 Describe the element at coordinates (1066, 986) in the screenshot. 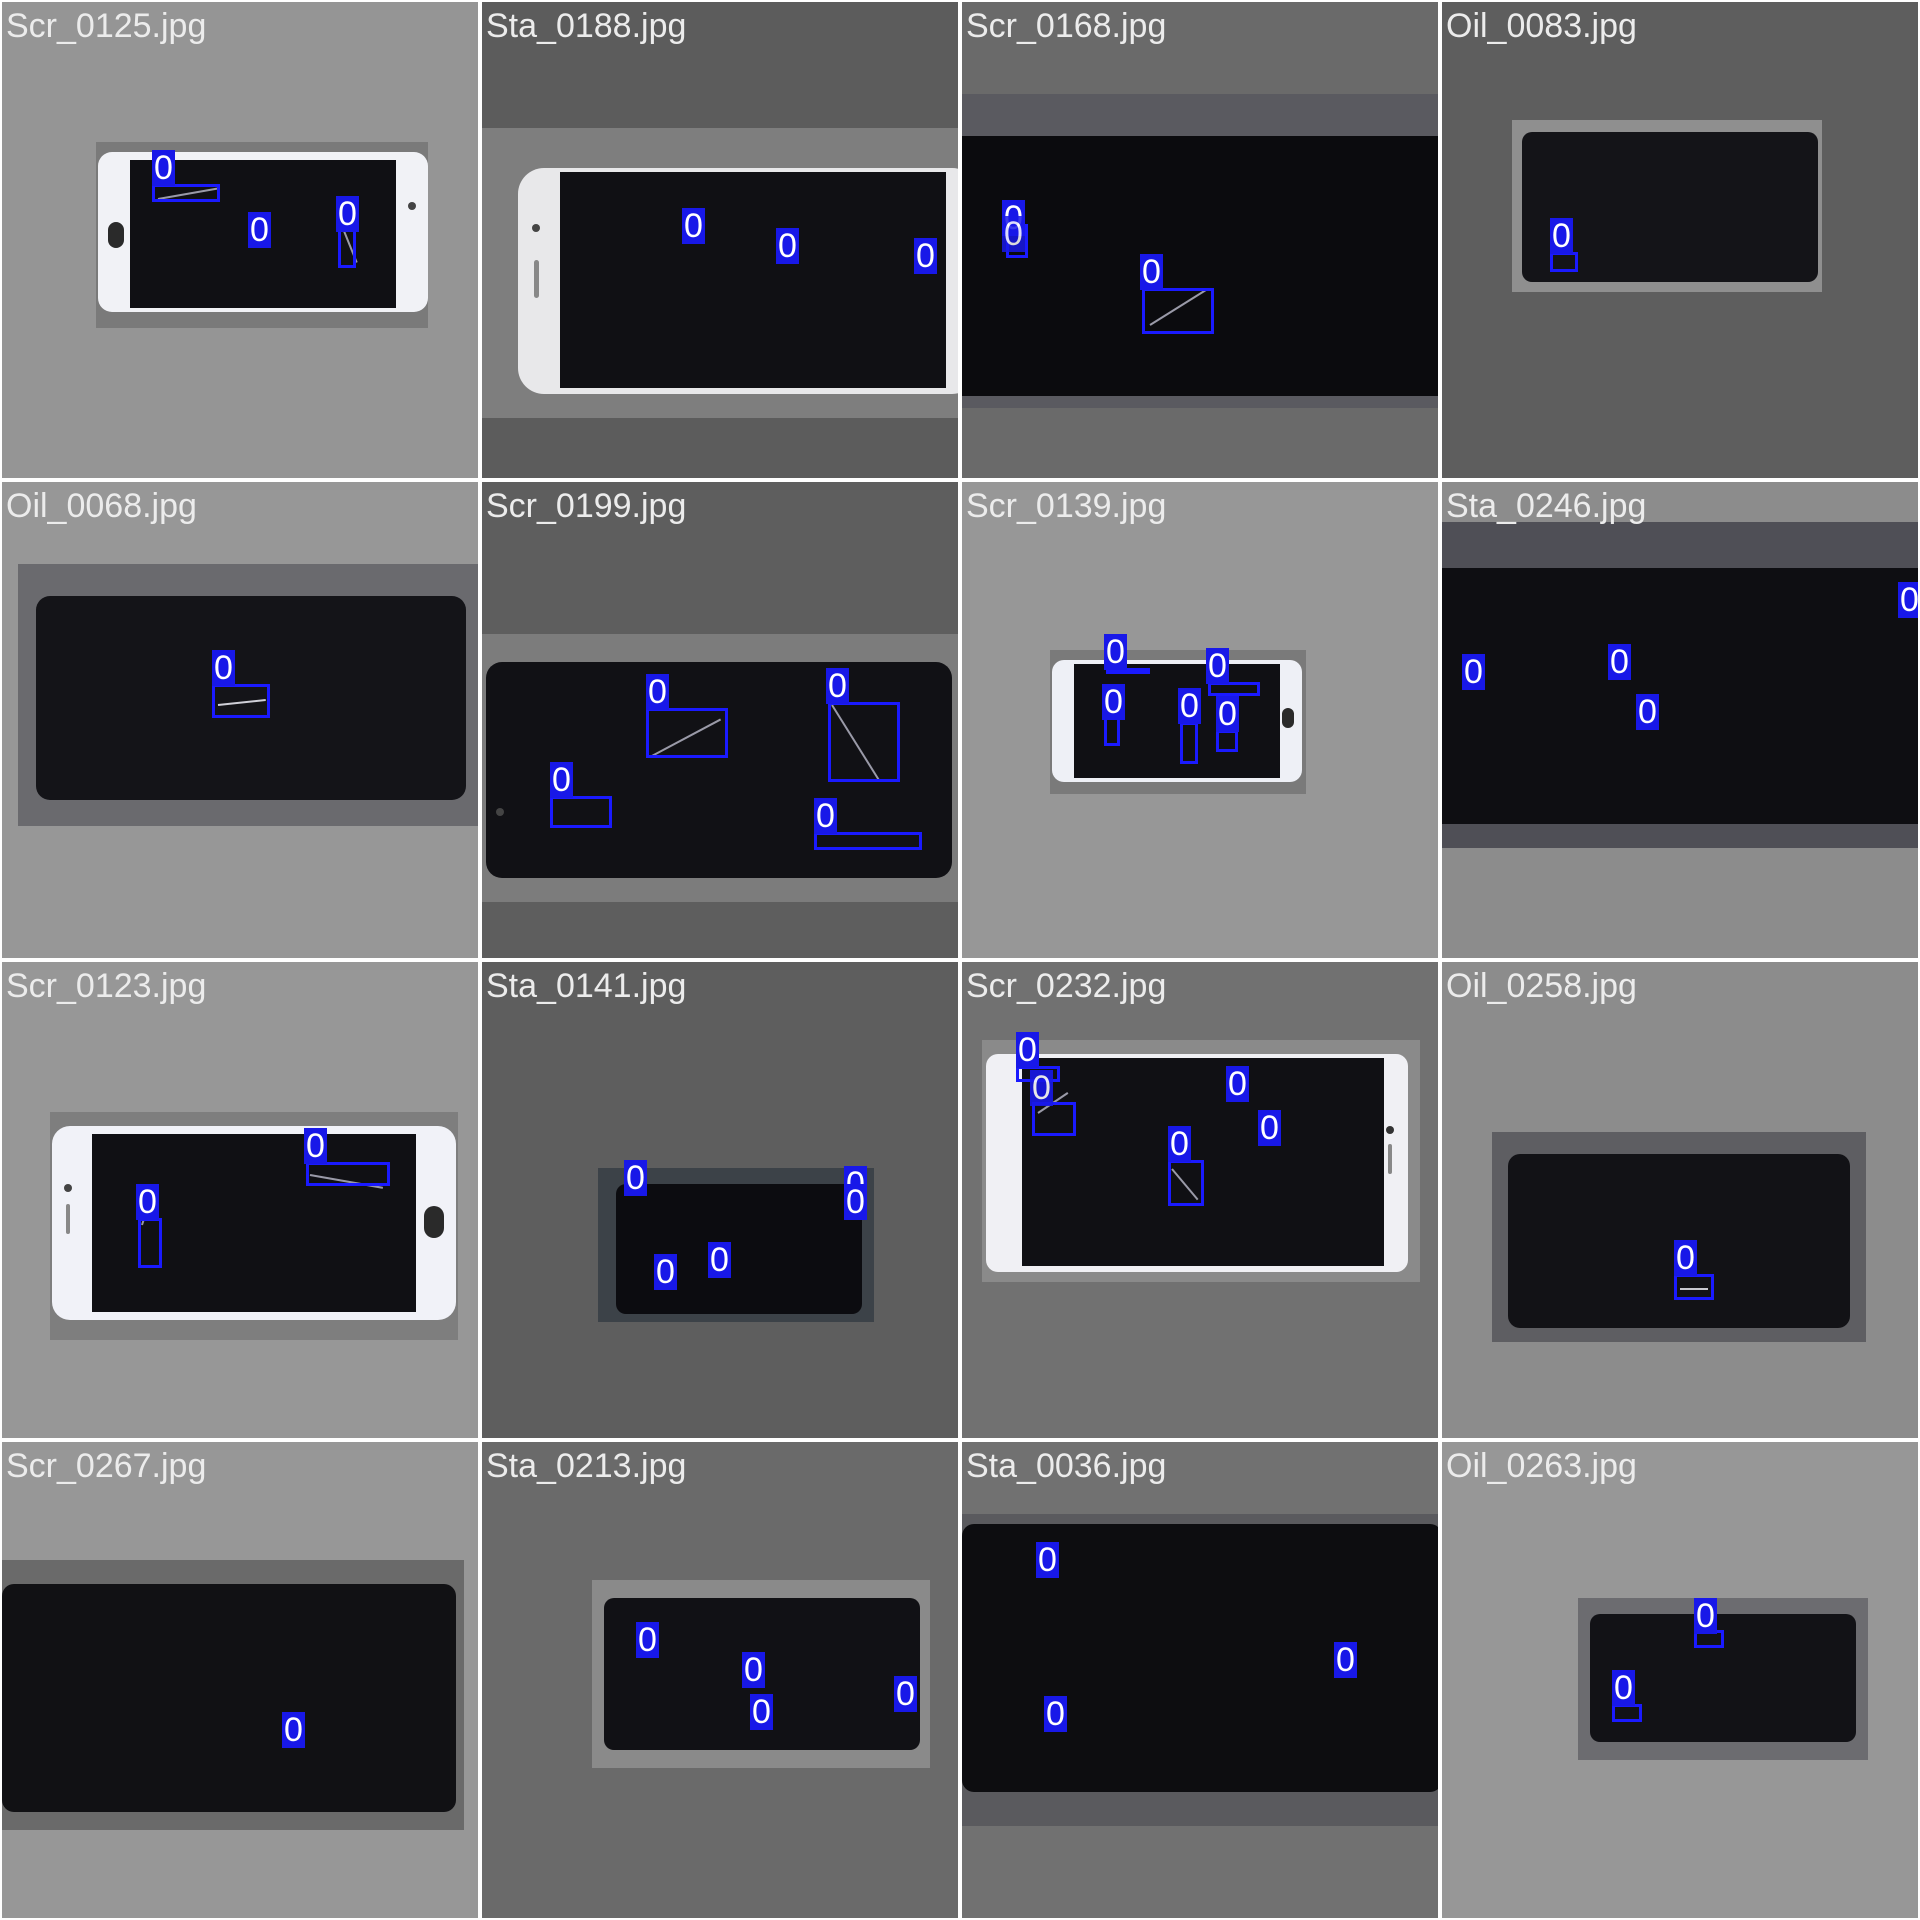

I see `image-filename: Scr_0232.jpg` at that location.